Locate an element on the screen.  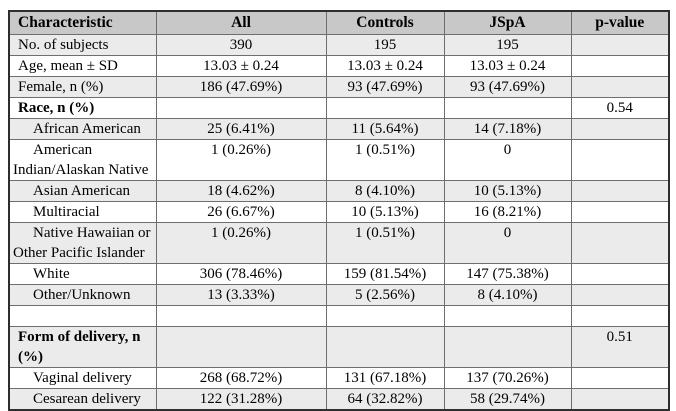
column-header-characteristic: Characteristic is located at coordinates (82, 22).